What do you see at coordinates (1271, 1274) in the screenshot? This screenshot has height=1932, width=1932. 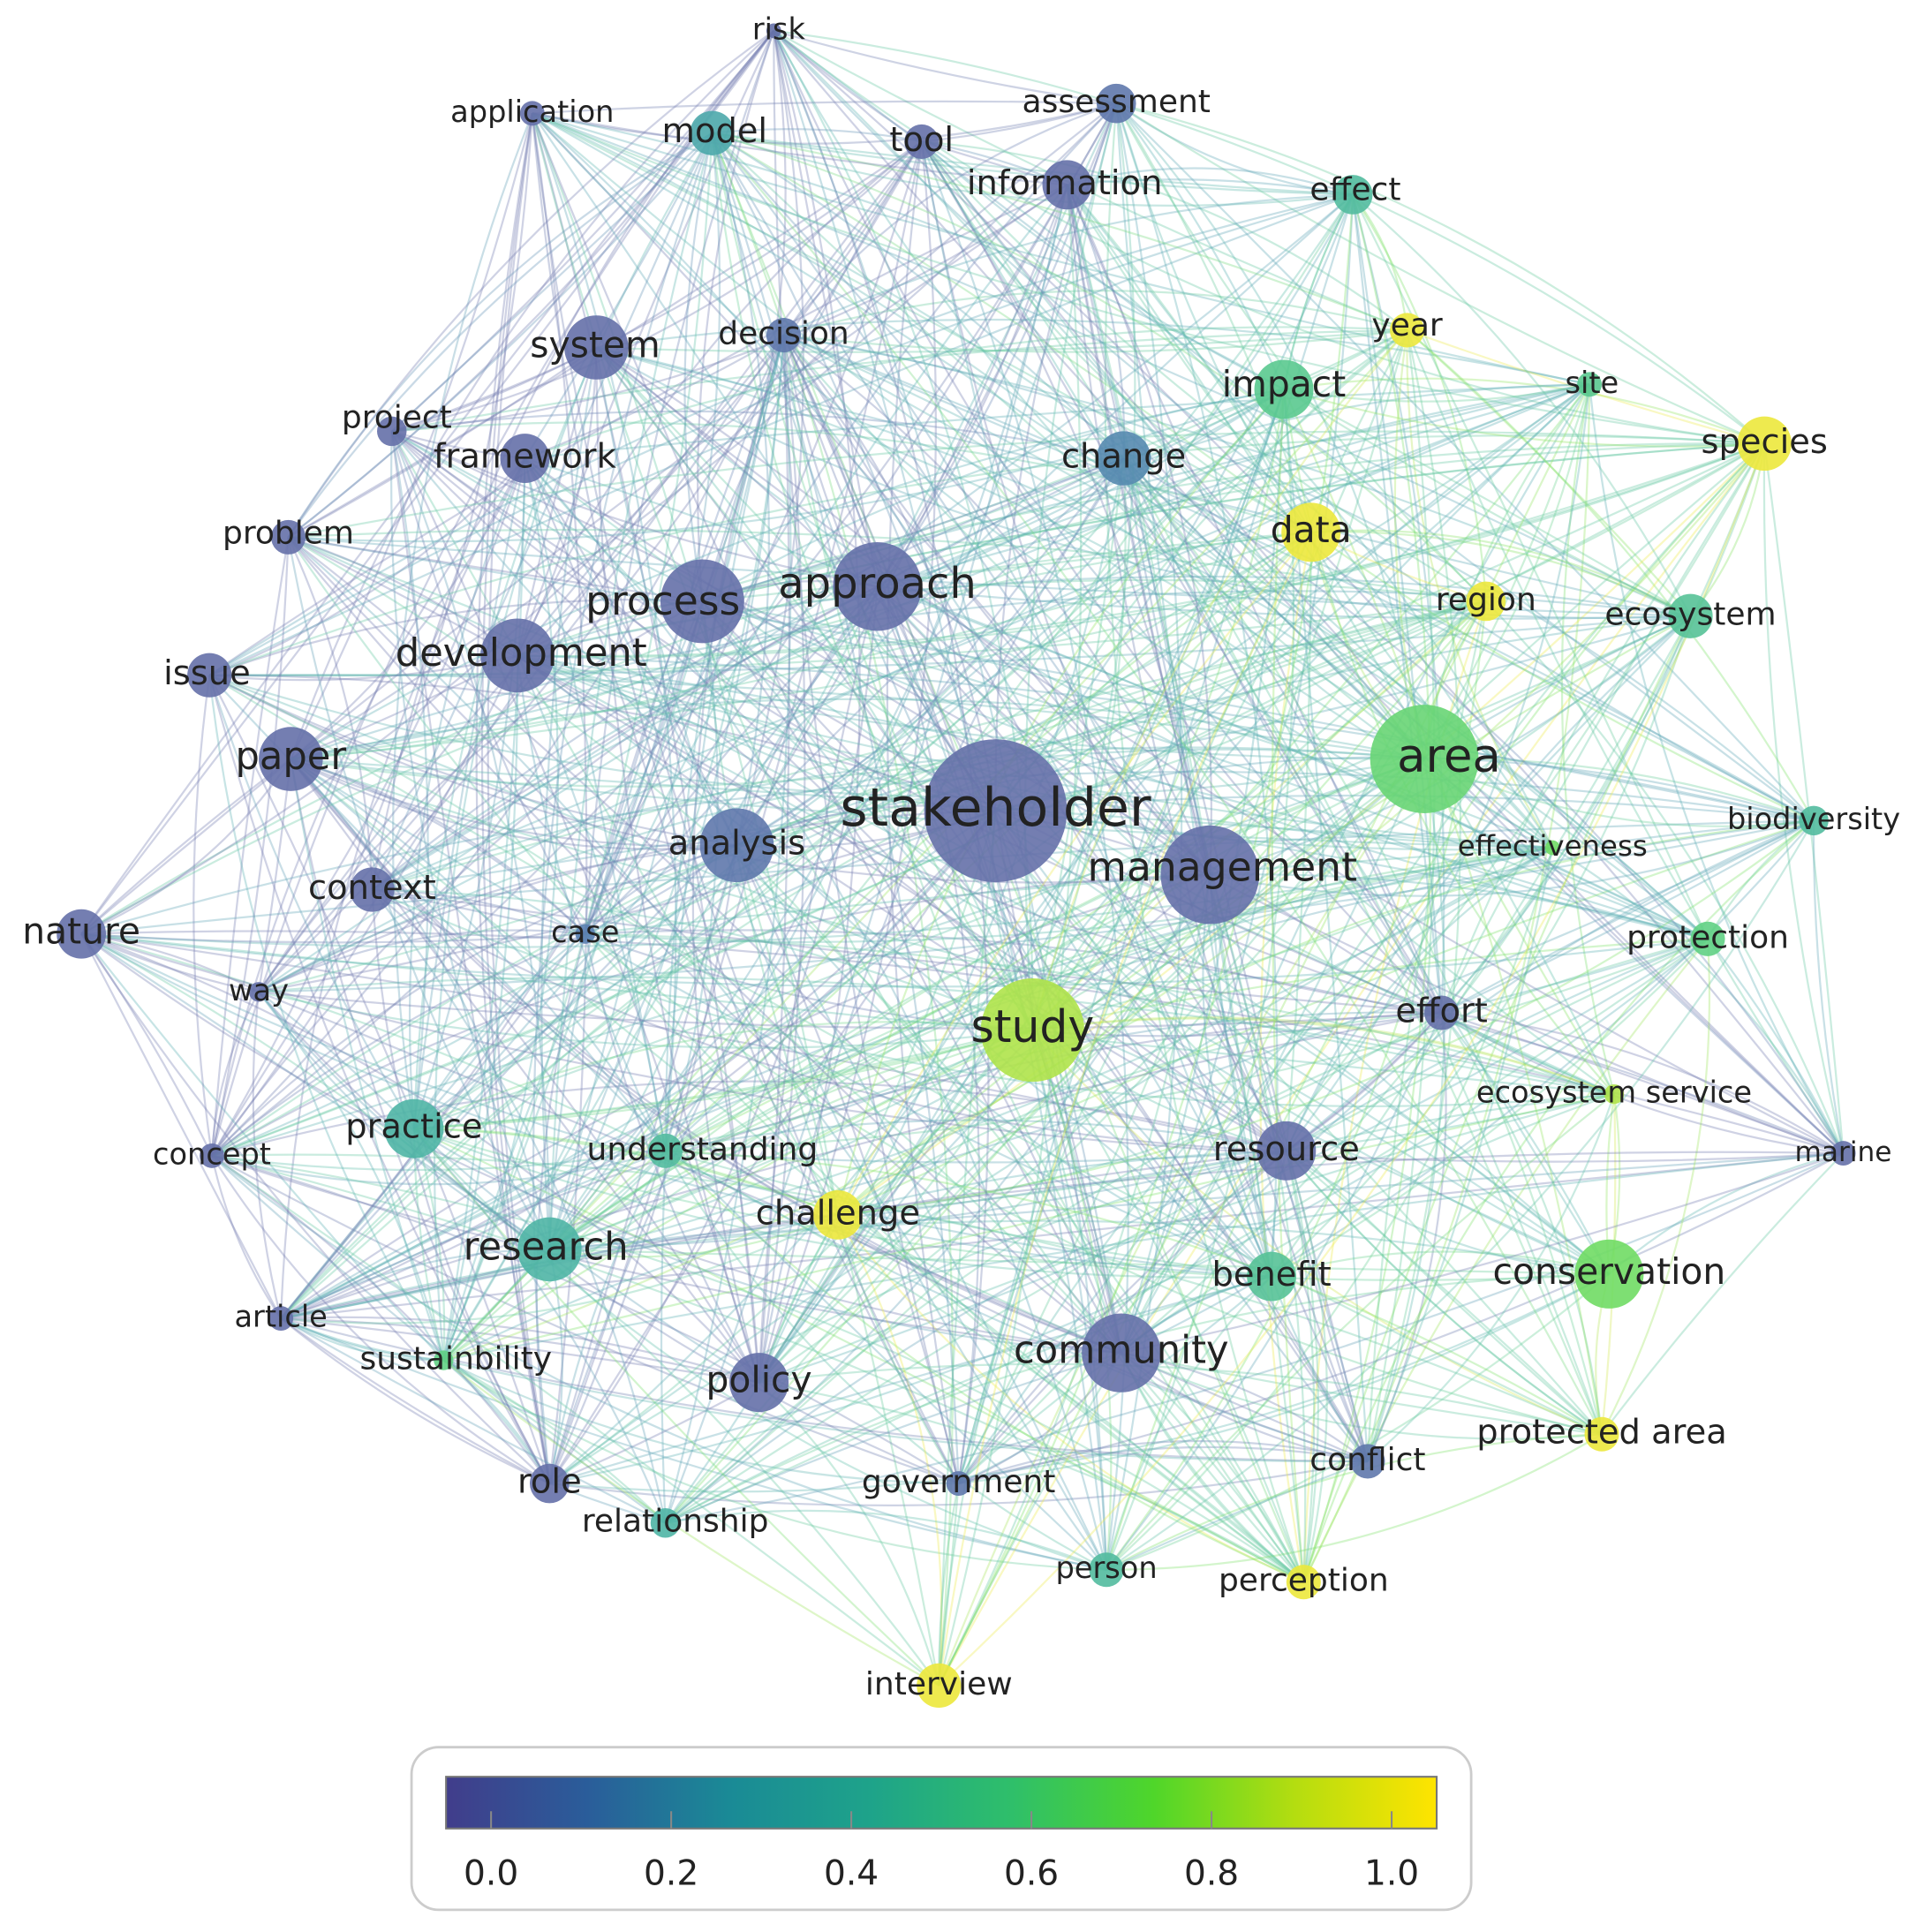 I see `node-label: benefit` at bounding box center [1271, 1274].